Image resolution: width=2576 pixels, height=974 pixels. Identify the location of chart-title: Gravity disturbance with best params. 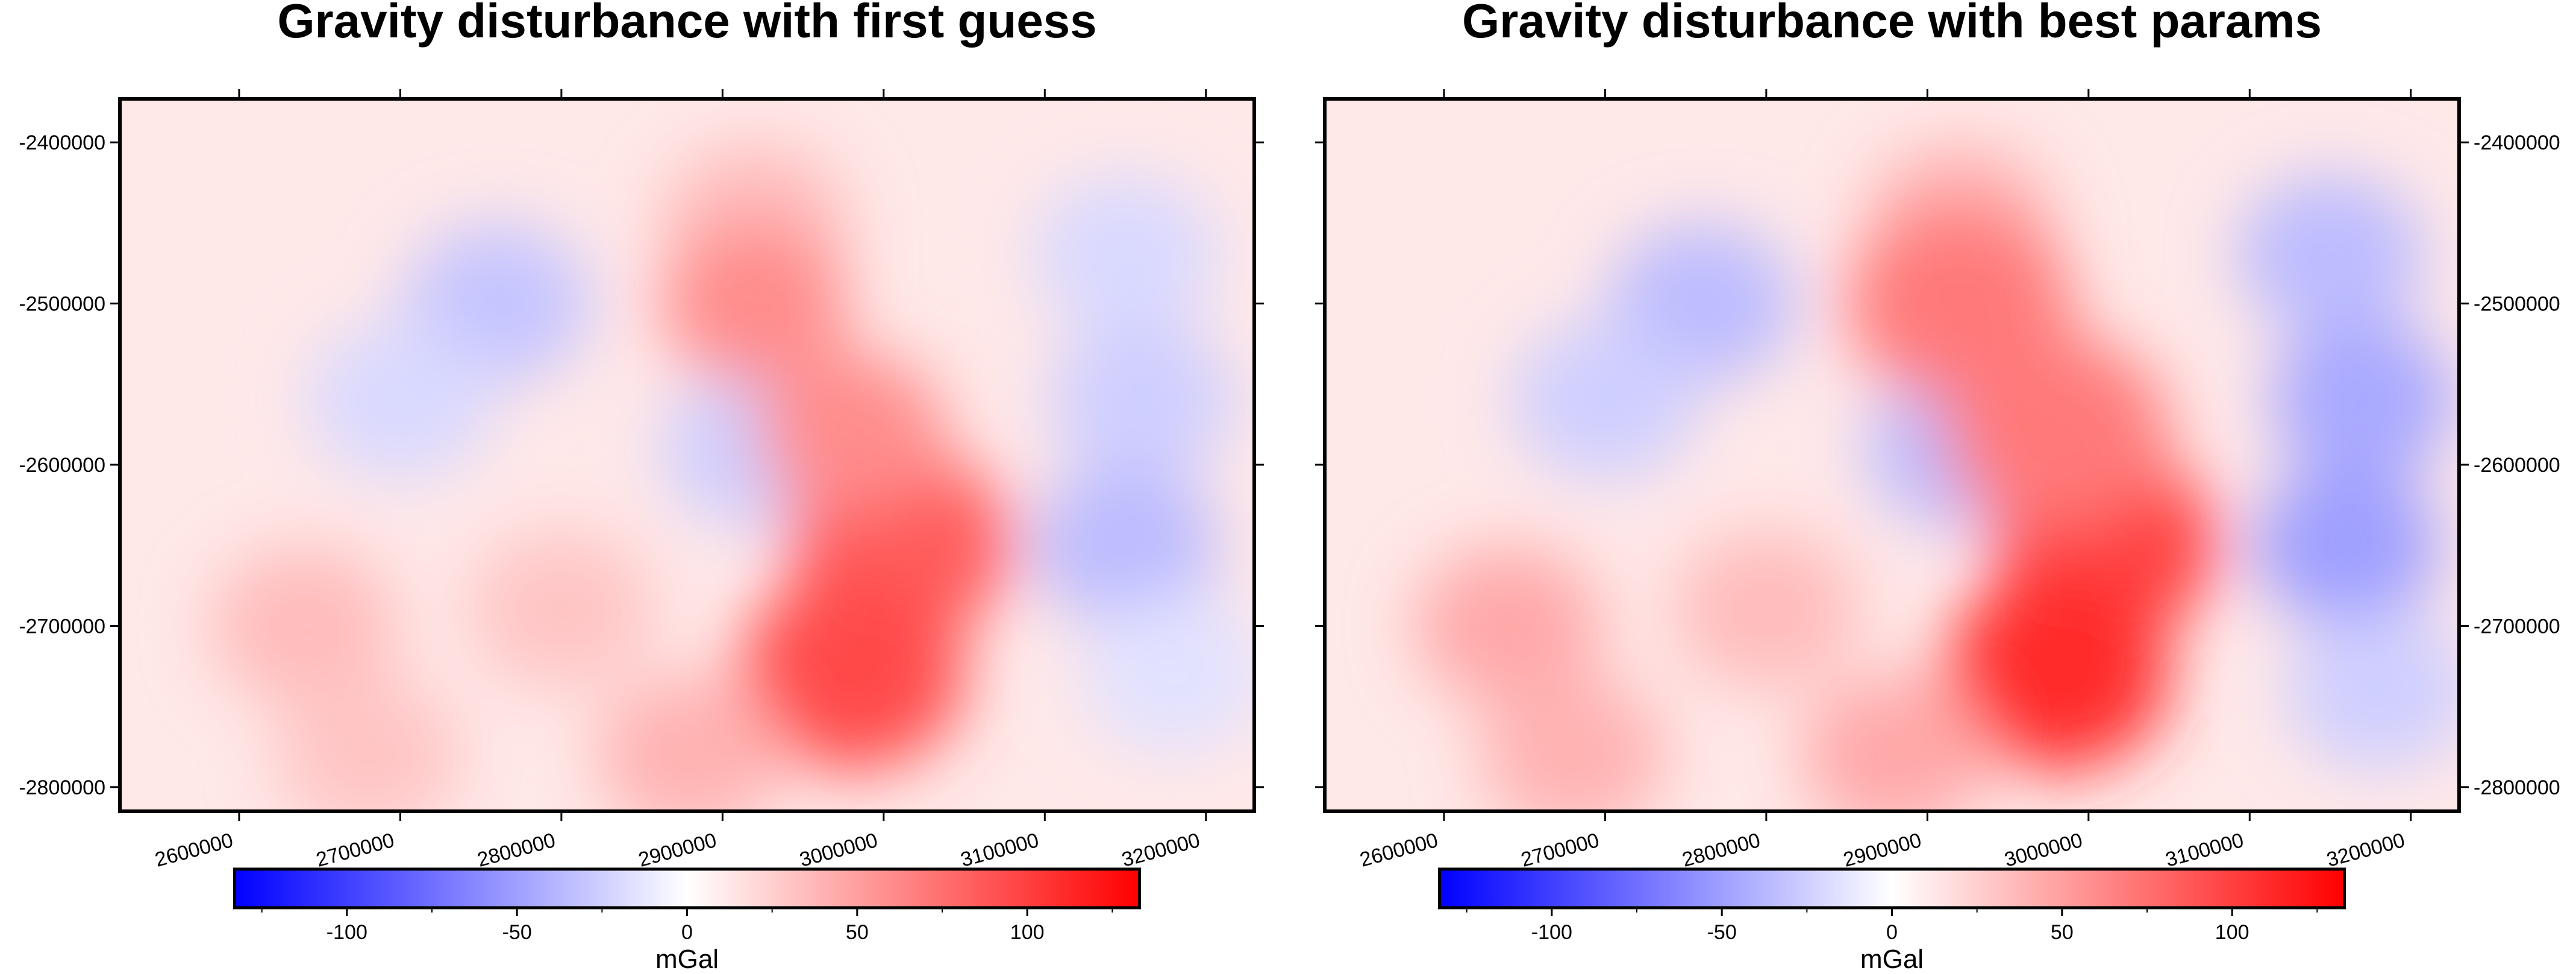
(1892, 24).